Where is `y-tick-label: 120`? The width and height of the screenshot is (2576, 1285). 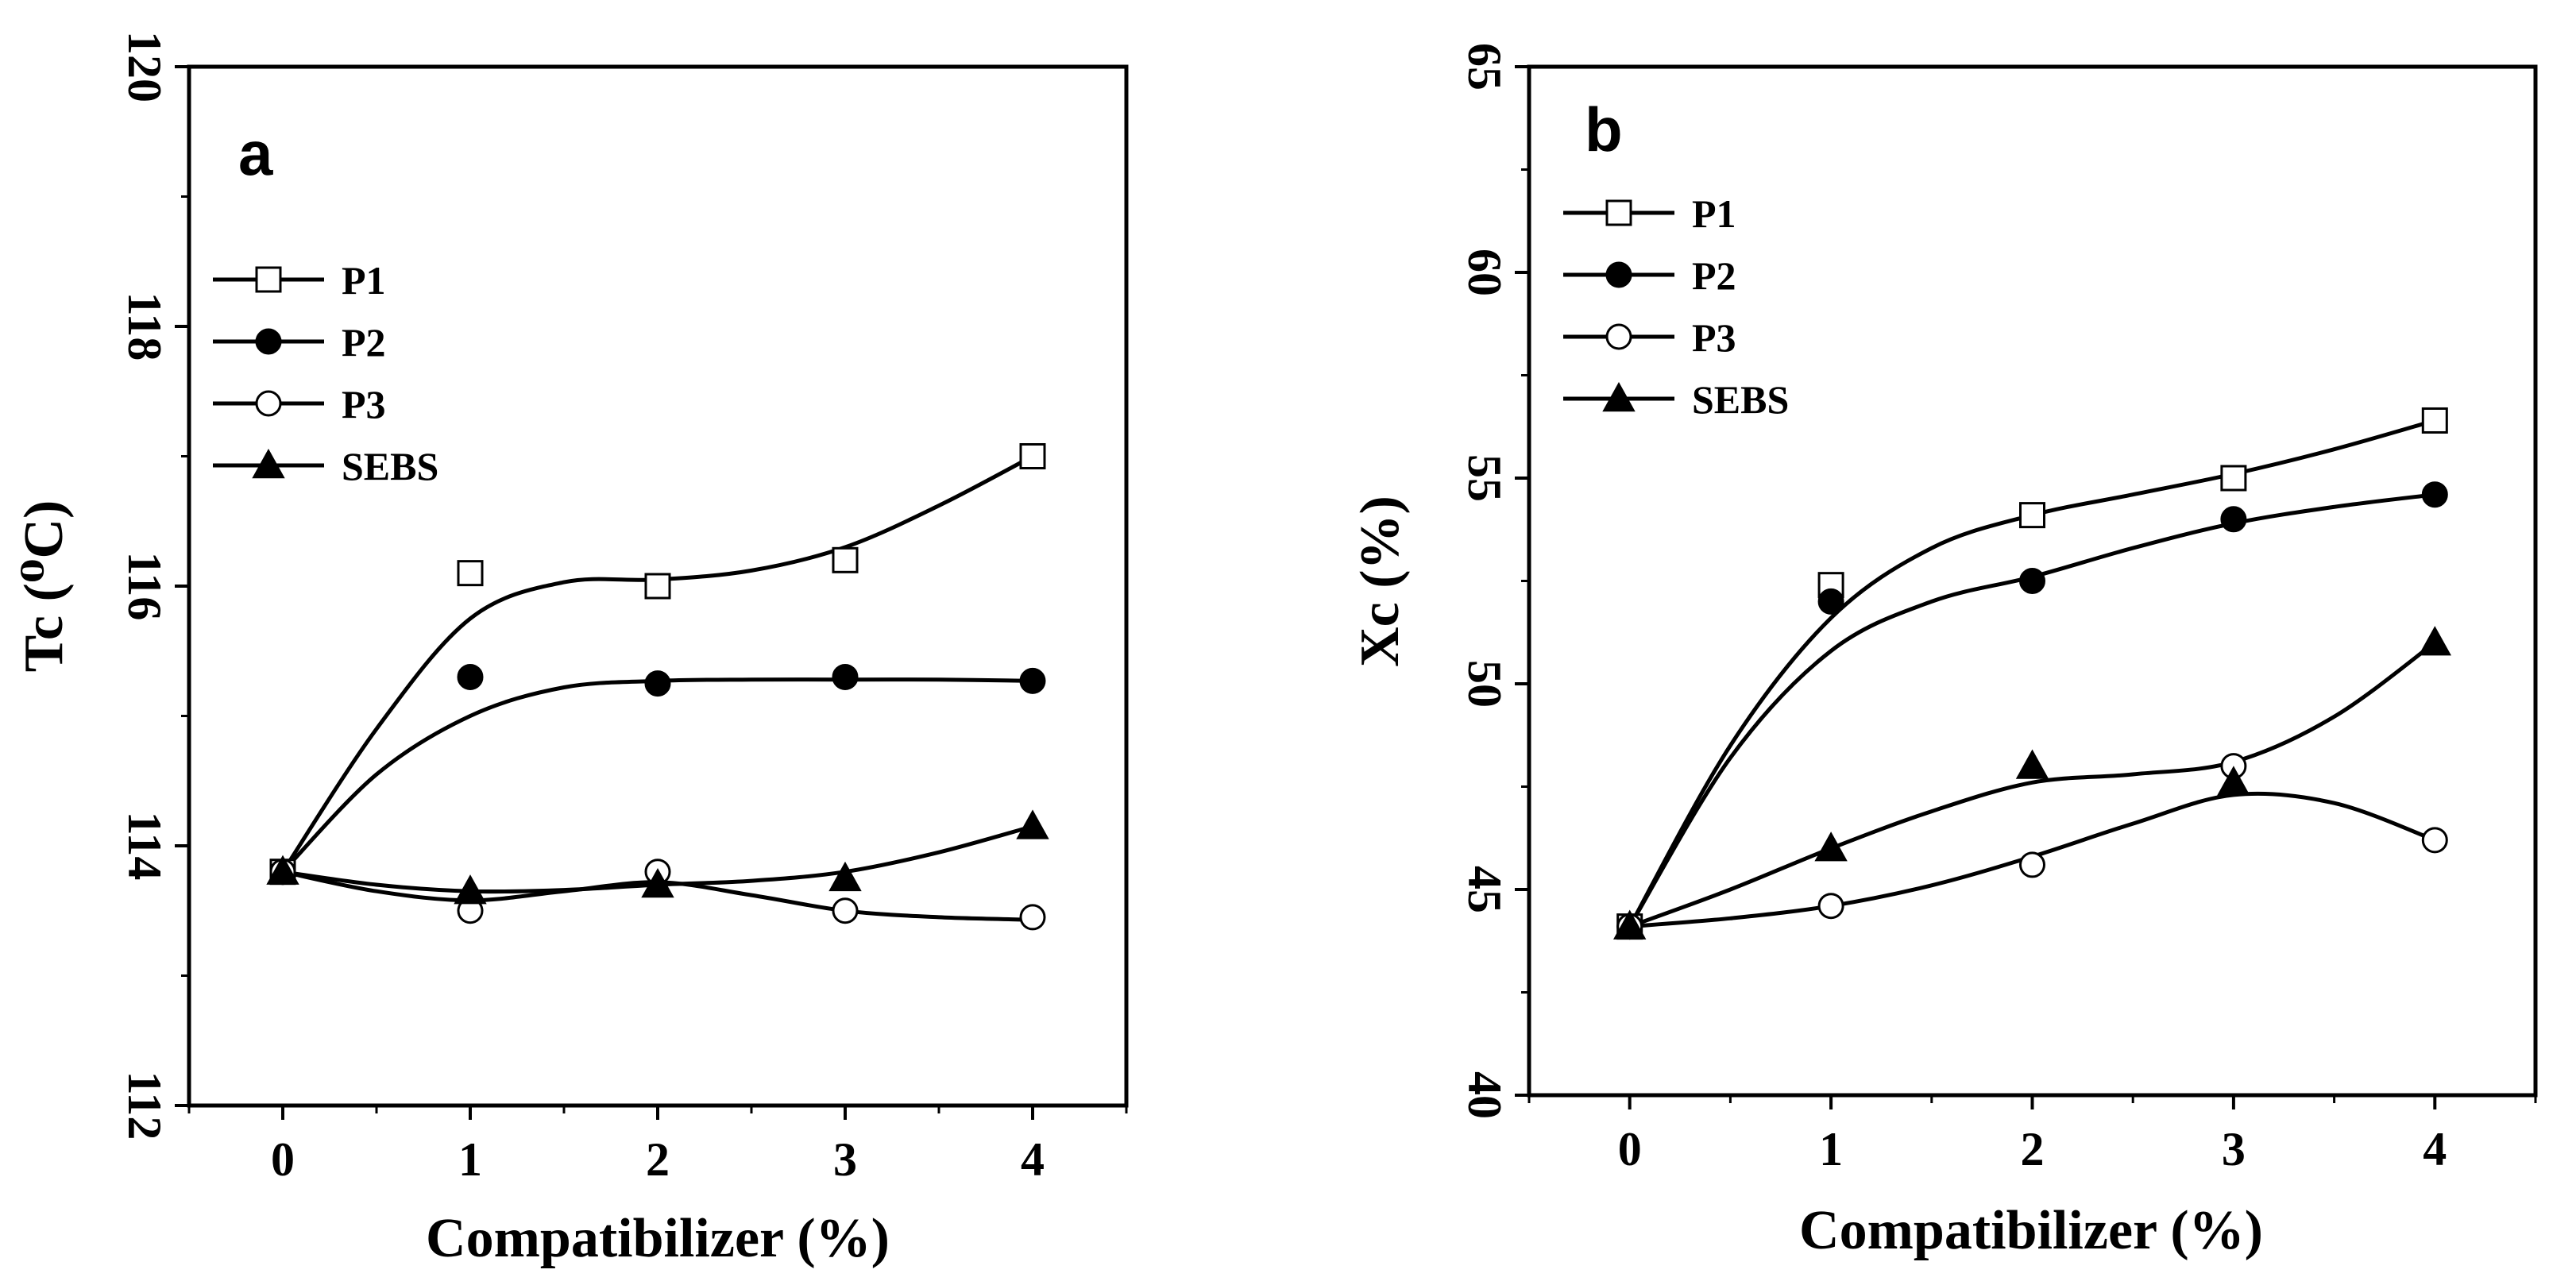 y-tick-label: 120 is located at coordinates (144, 66).